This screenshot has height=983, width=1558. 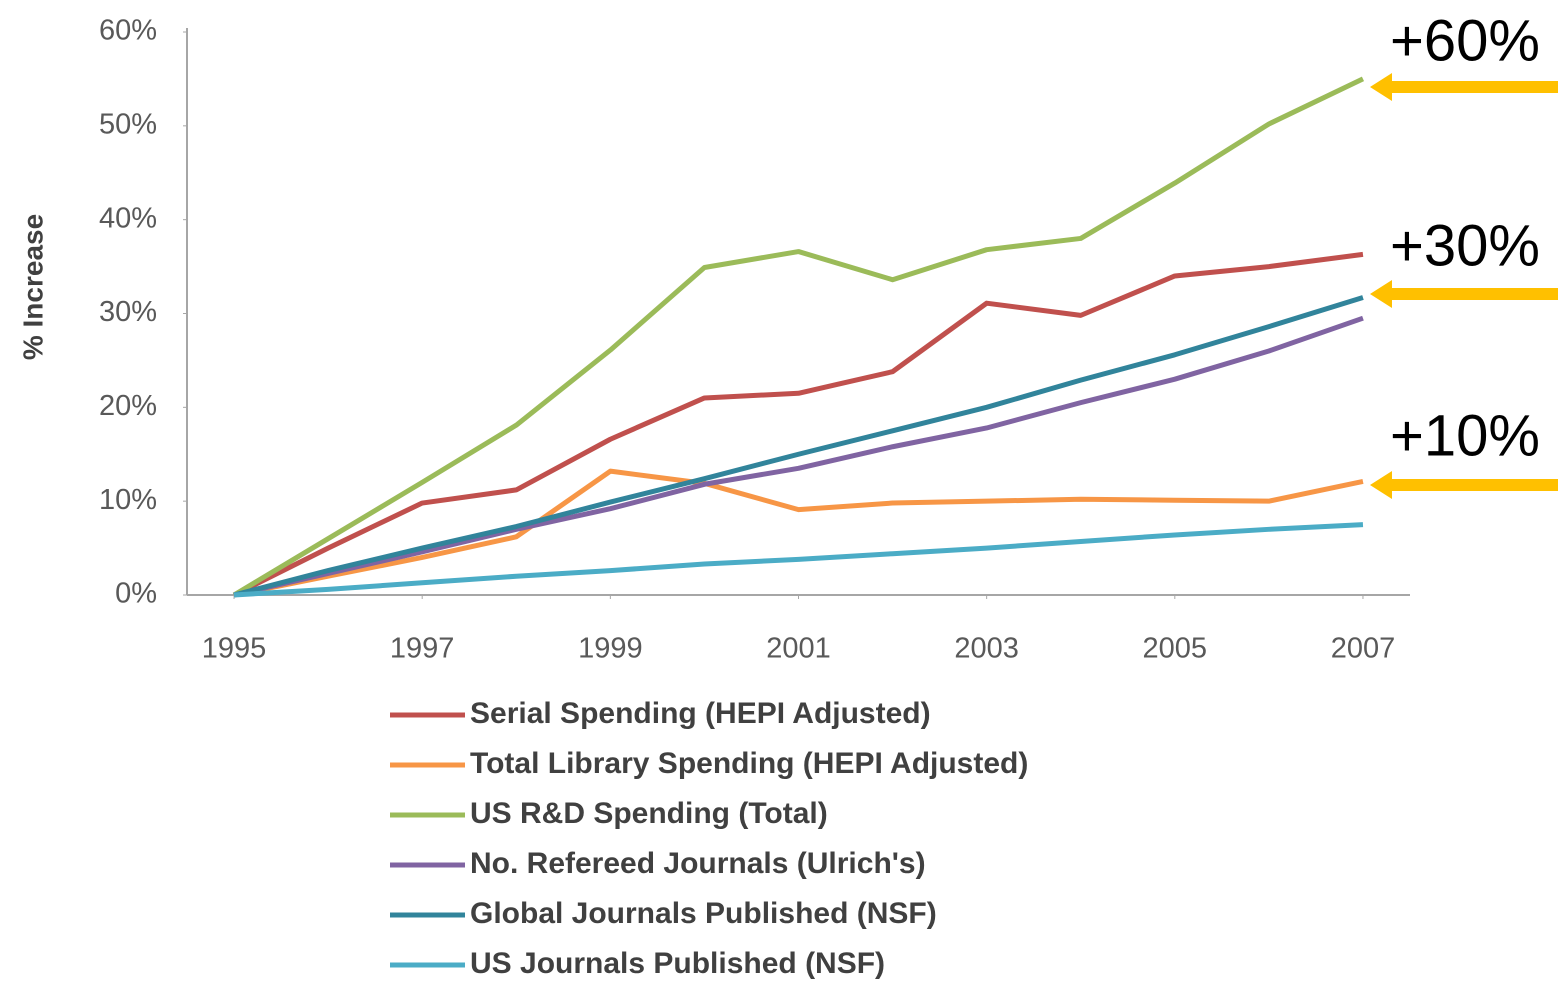 What do you see at coordinates (128, 406) in the screenshot?
I see `y-tick-label: 20%` at bounding box center [128, 406].